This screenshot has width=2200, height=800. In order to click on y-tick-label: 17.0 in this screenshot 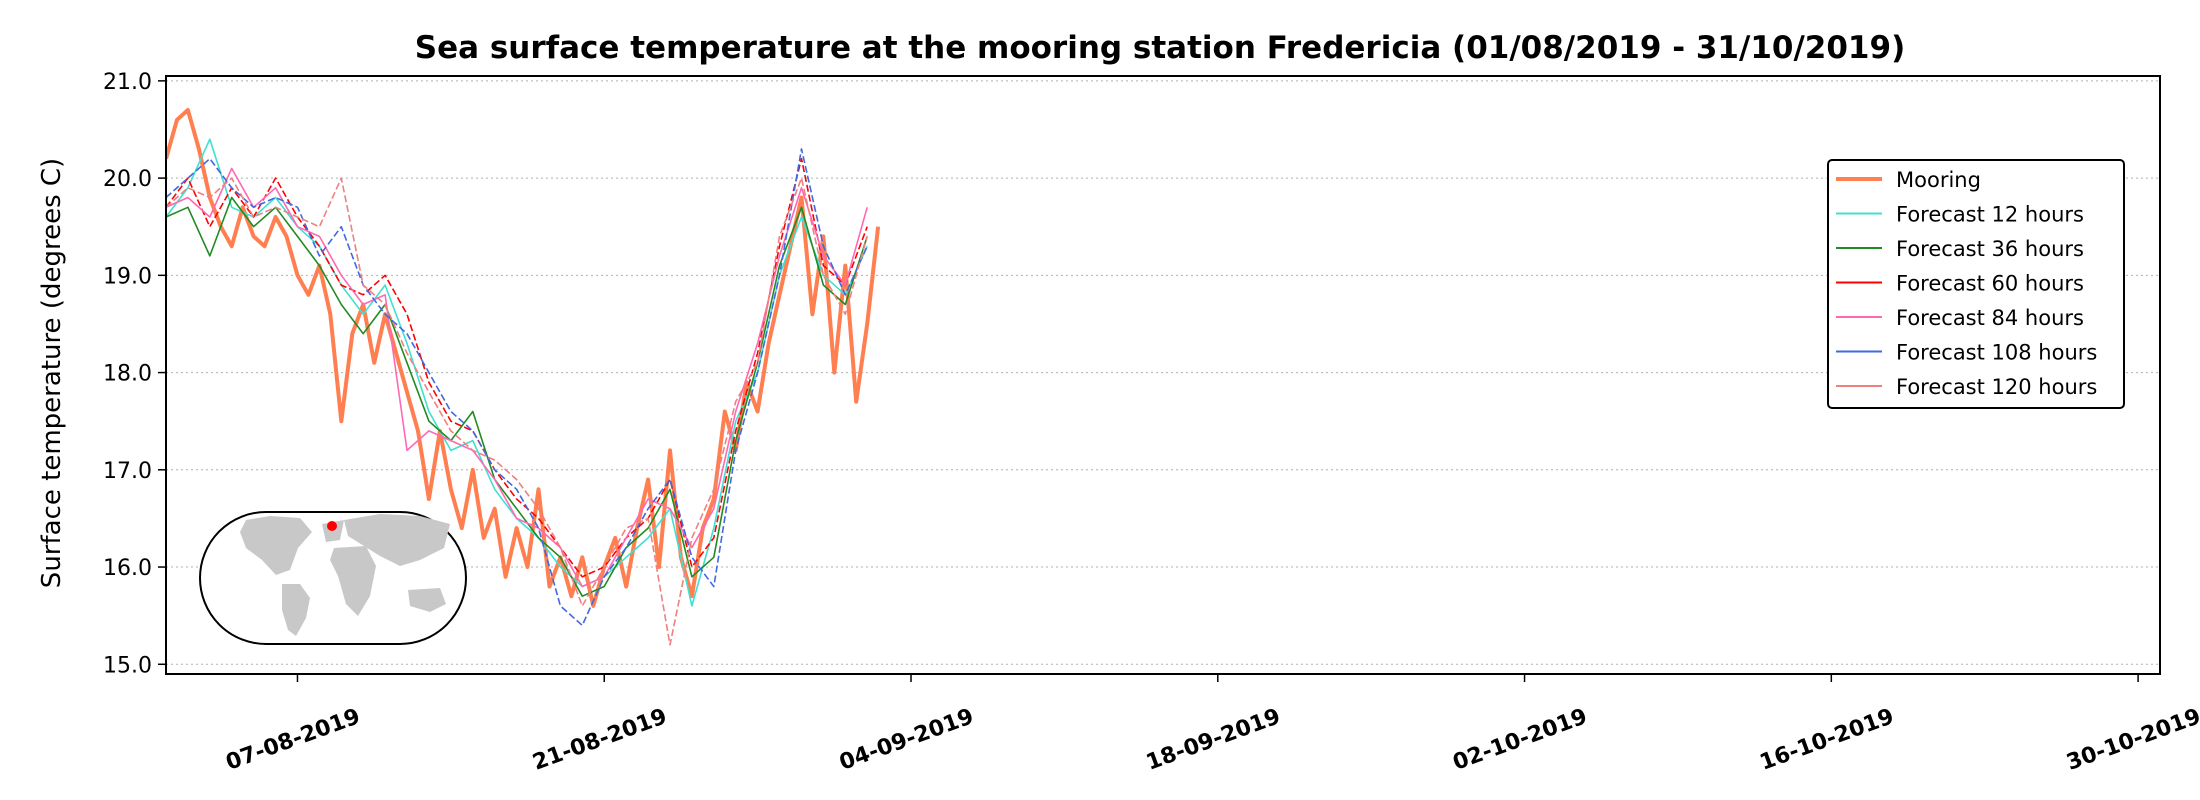, I will do `click(127, 471)`.